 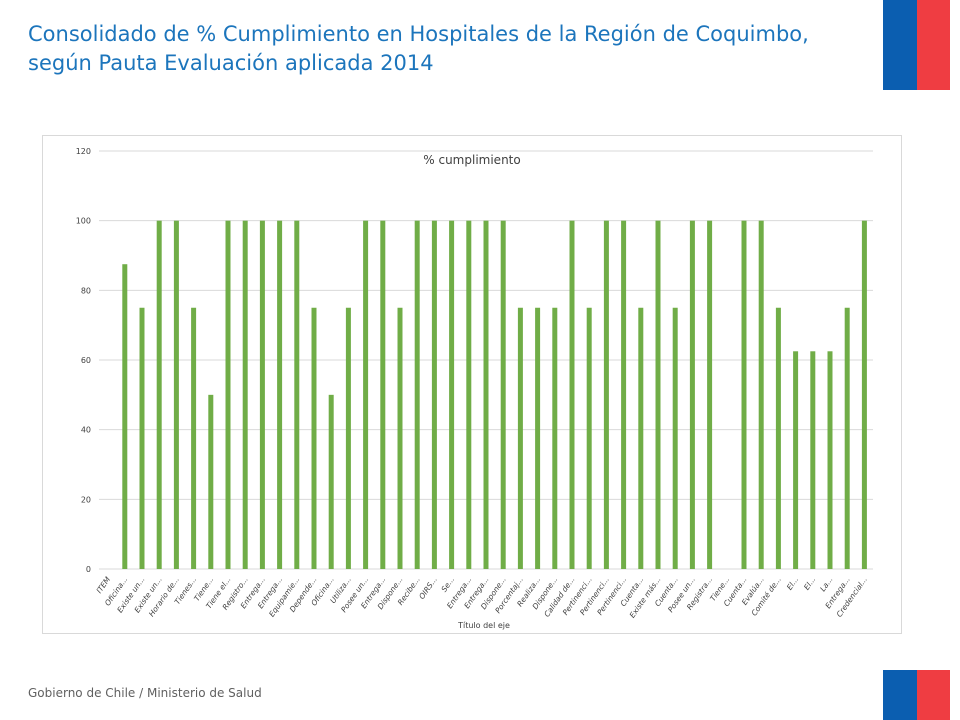 I want to click on y-tick-label: 120, so click(x=83, y=151).